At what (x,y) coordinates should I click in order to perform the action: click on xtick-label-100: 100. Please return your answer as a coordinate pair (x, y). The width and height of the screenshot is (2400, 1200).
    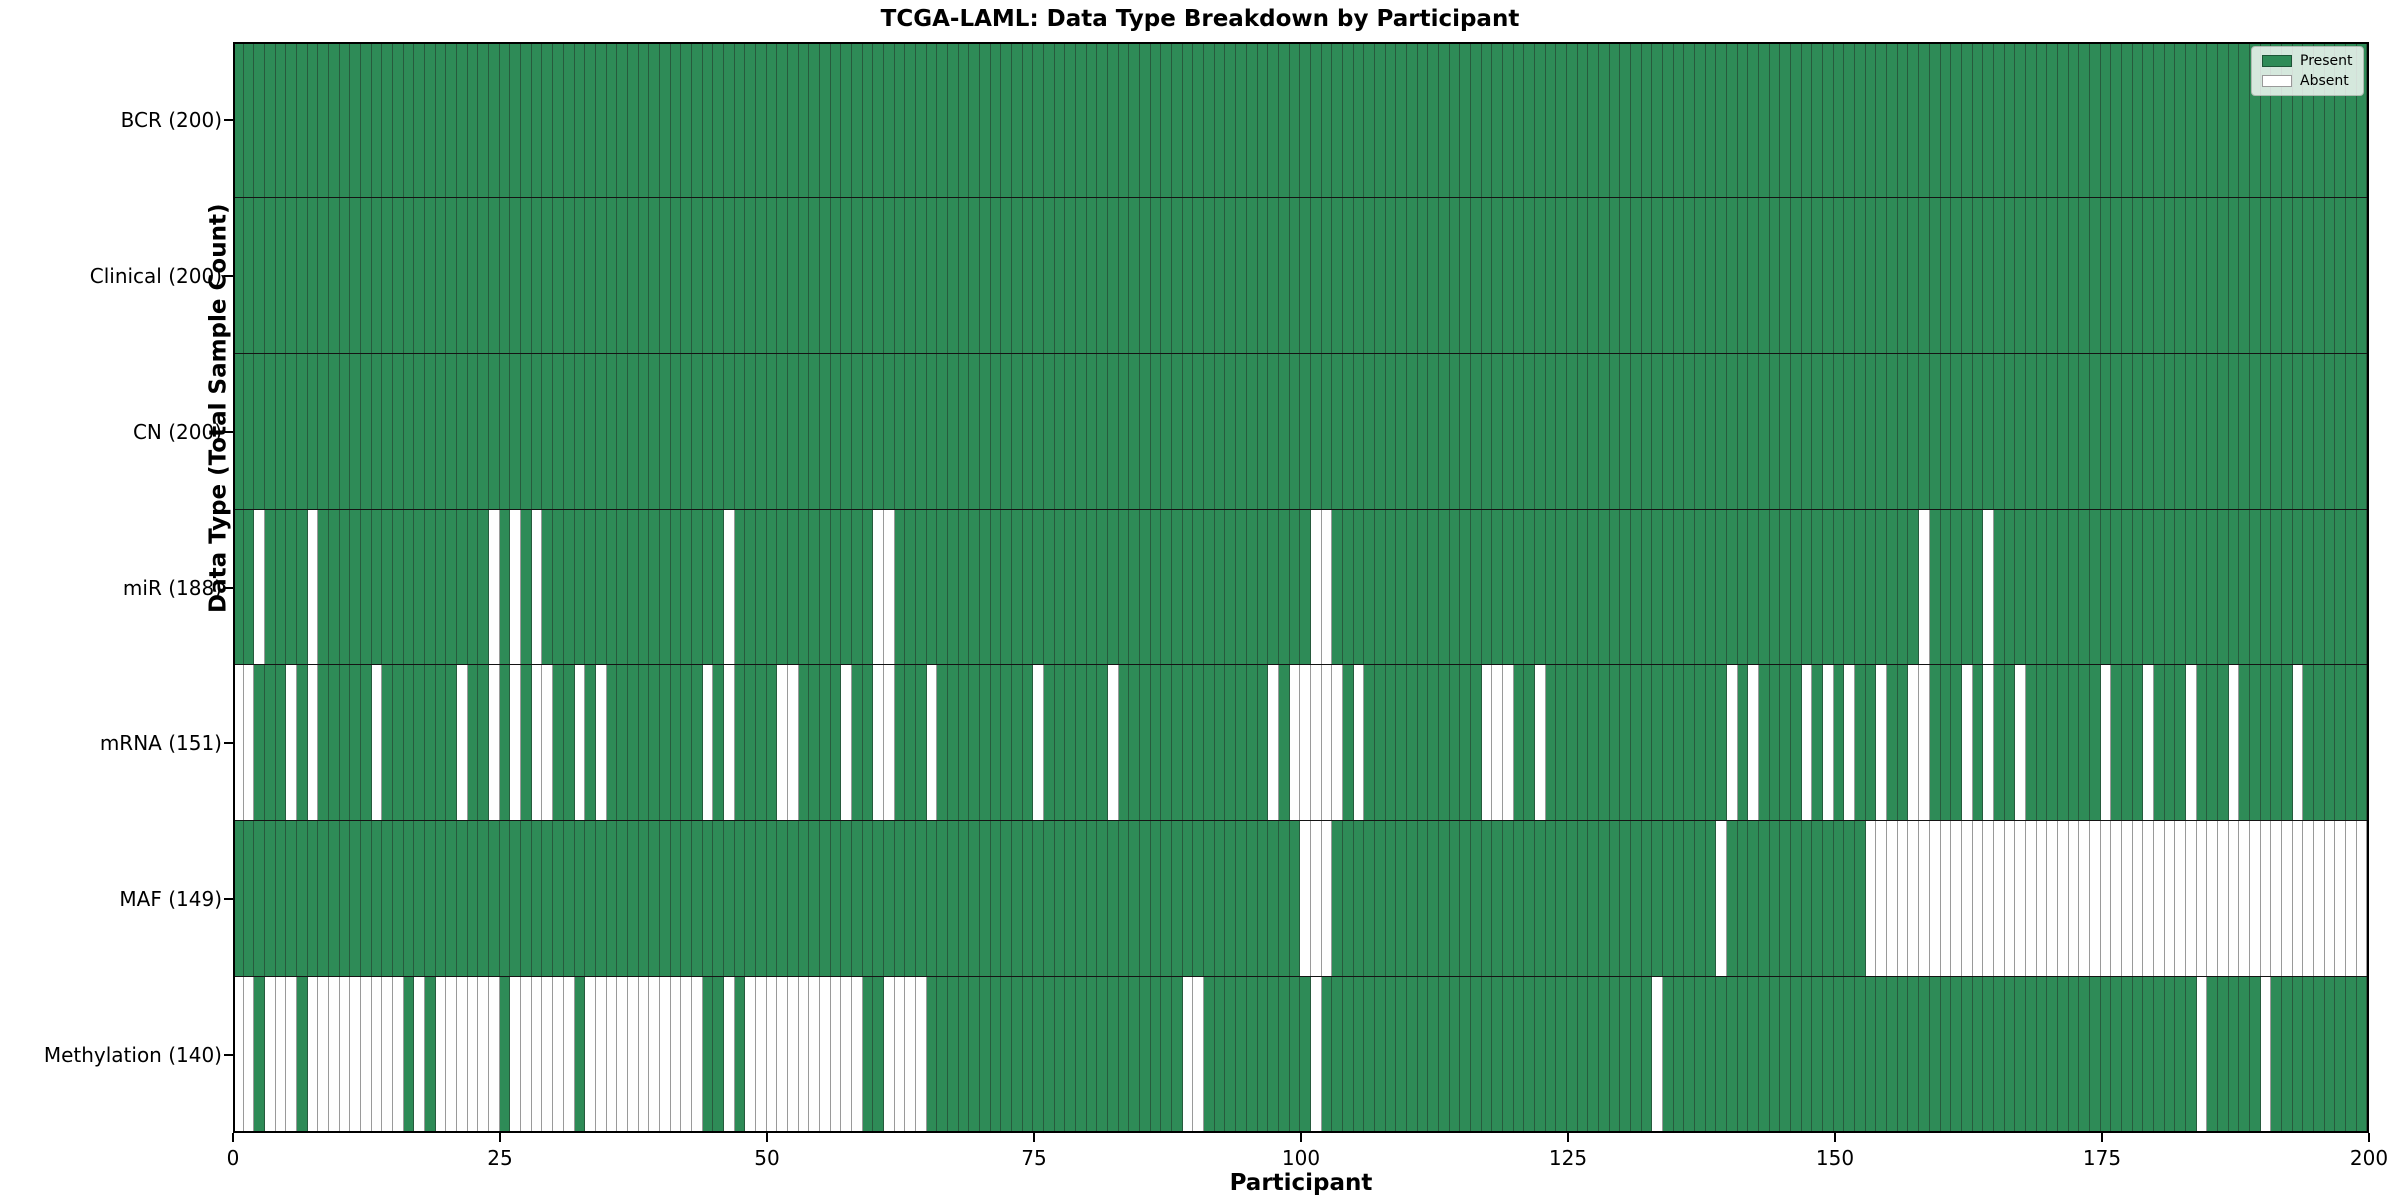
    Looking at the image, I should click on (1301, 1158).